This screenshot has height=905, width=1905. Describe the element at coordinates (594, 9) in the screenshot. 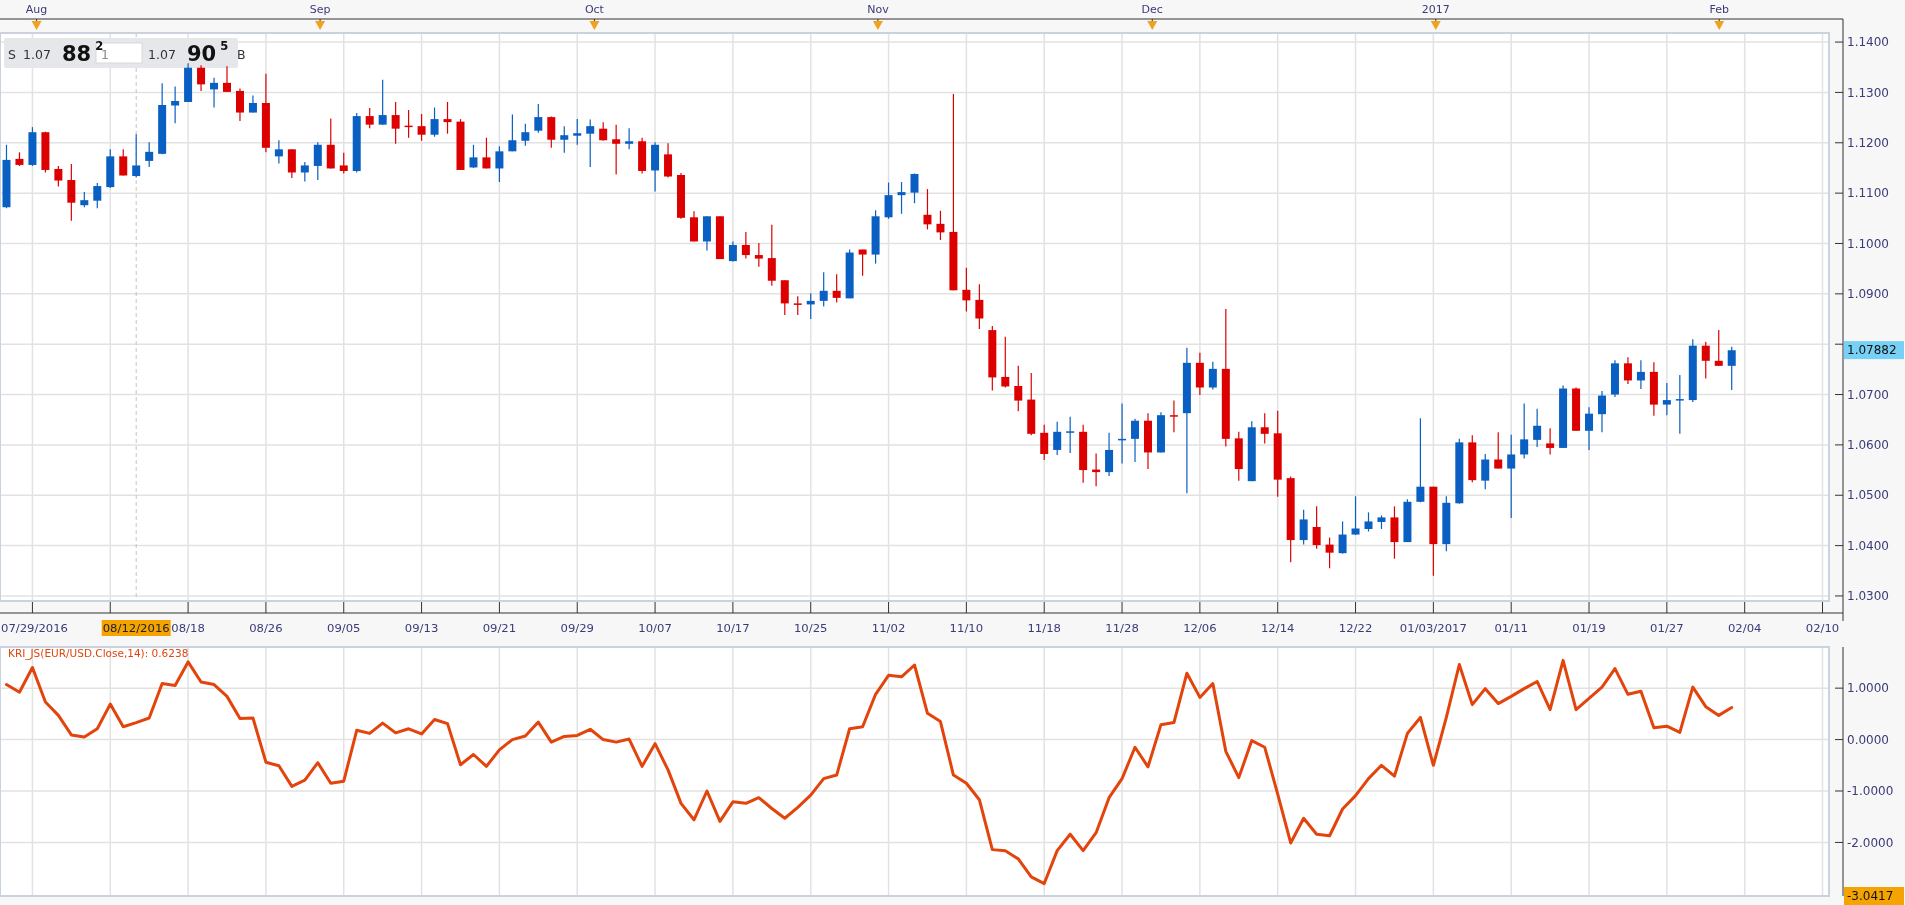

I see `x2-tick-label: Oct` at that location.